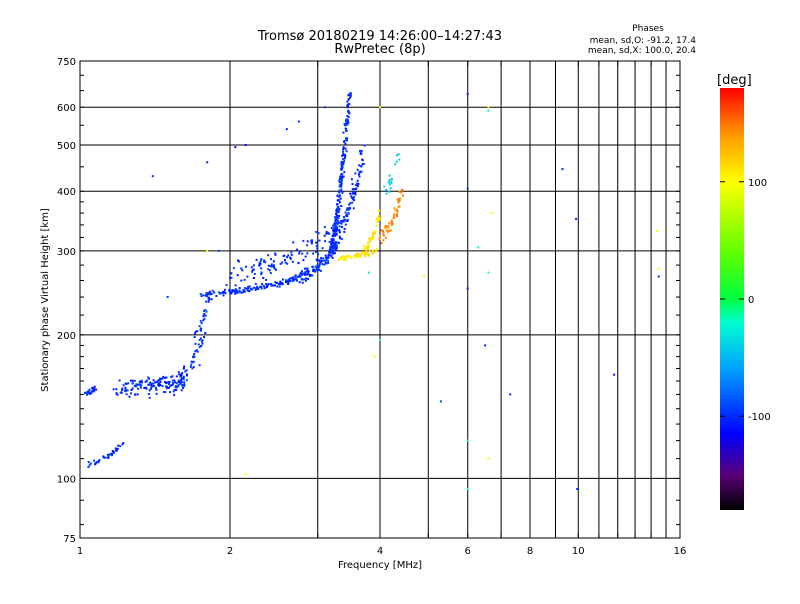 The image size is (800, 604). What do you see at coordinates (468, 551) in the screenshot?
I see `x-tick-label: 6` at bounding box center [468, 551].